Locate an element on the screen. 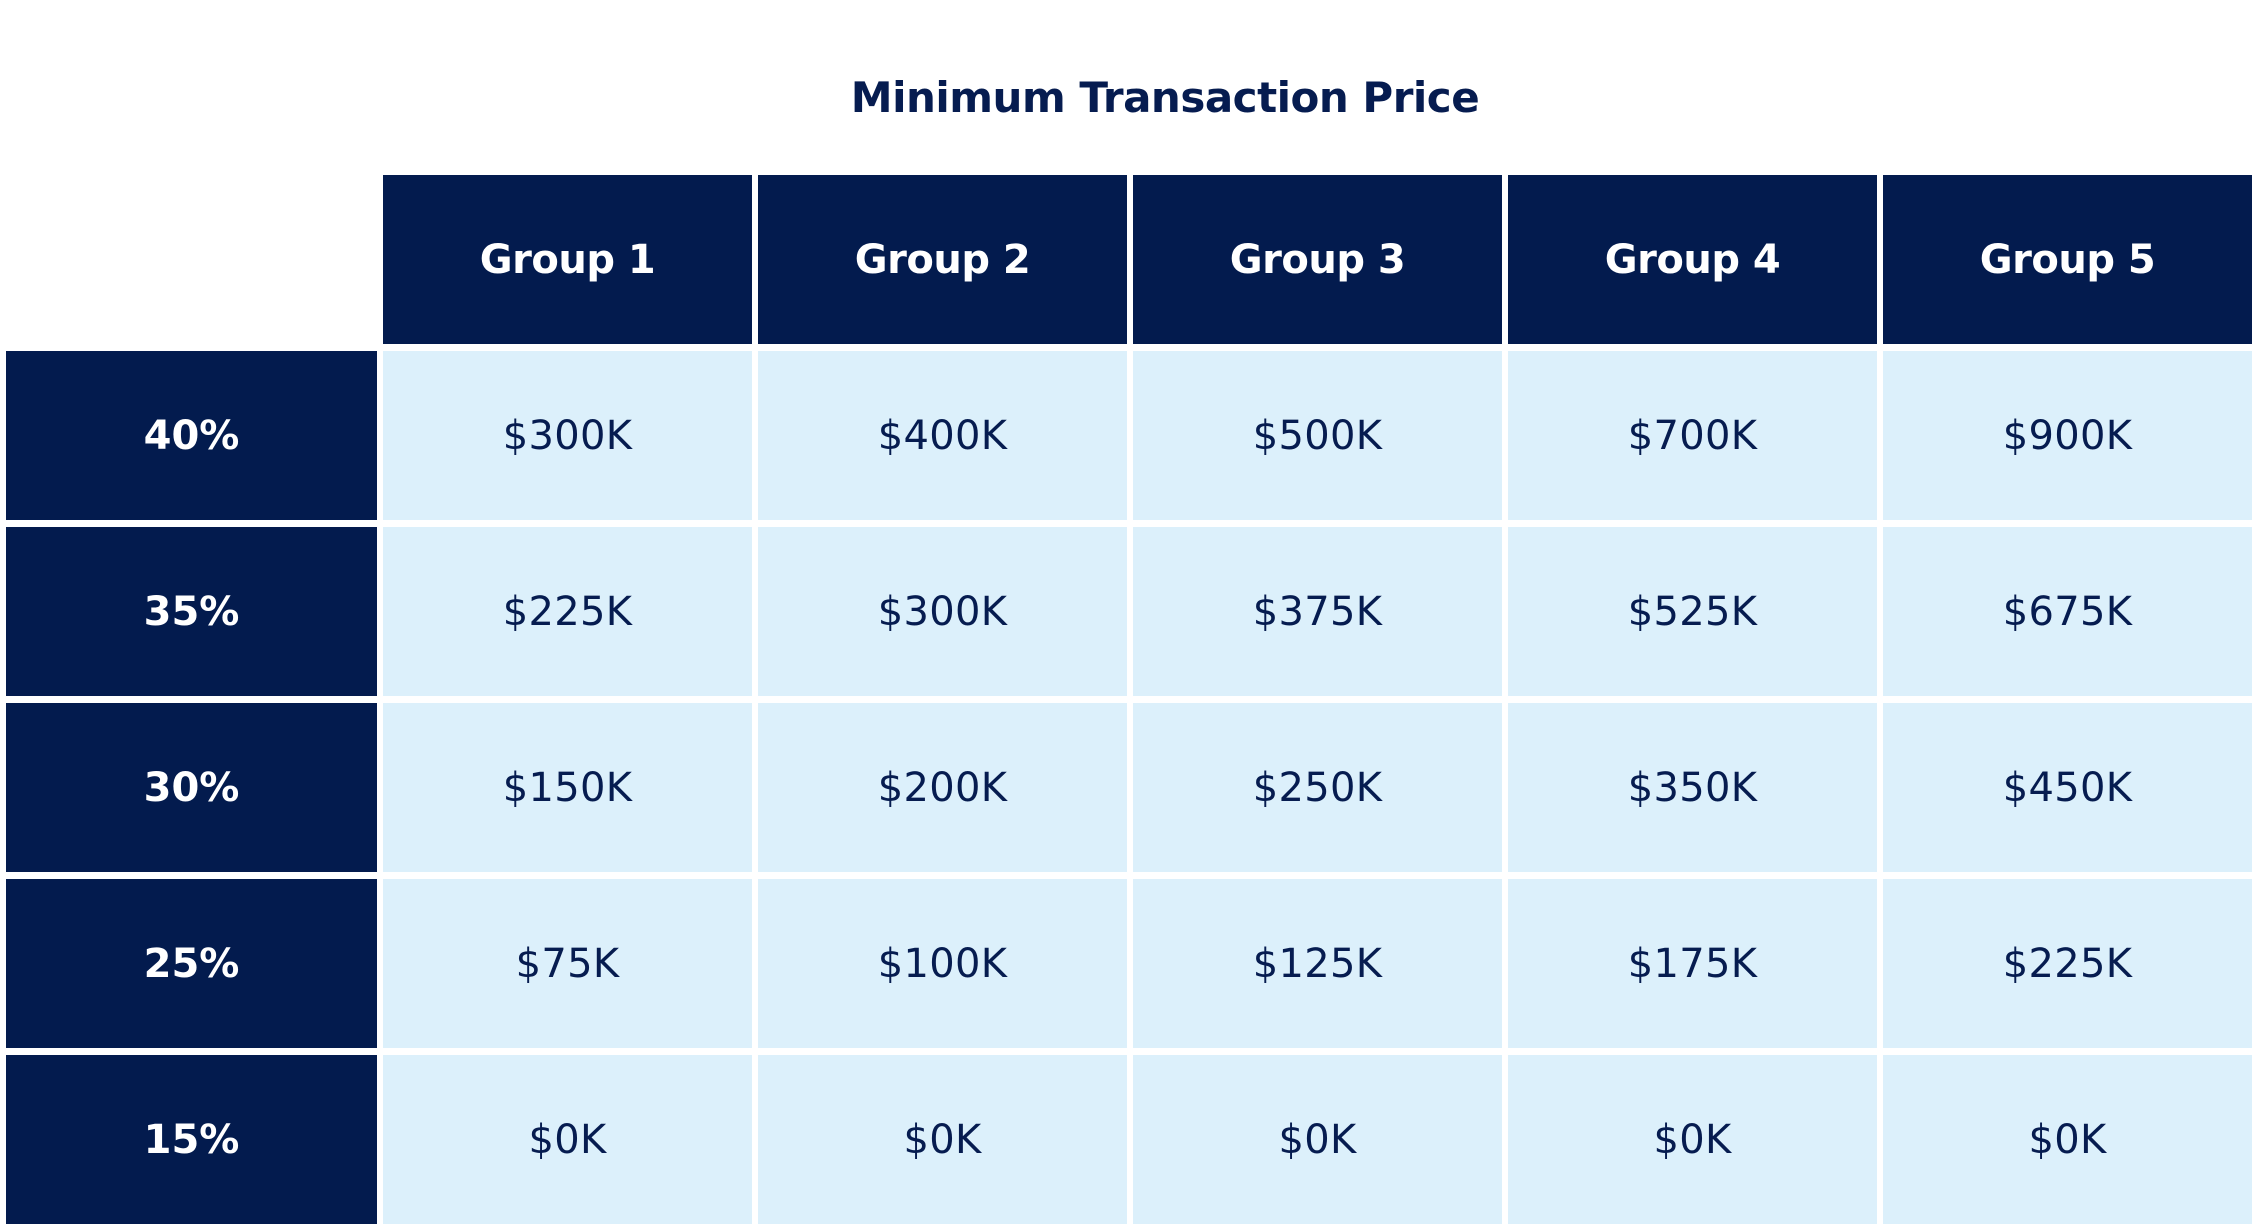 This screenshot has width=2262, height=1232. table-cell: $175K is located at coordinates (1692, 963).